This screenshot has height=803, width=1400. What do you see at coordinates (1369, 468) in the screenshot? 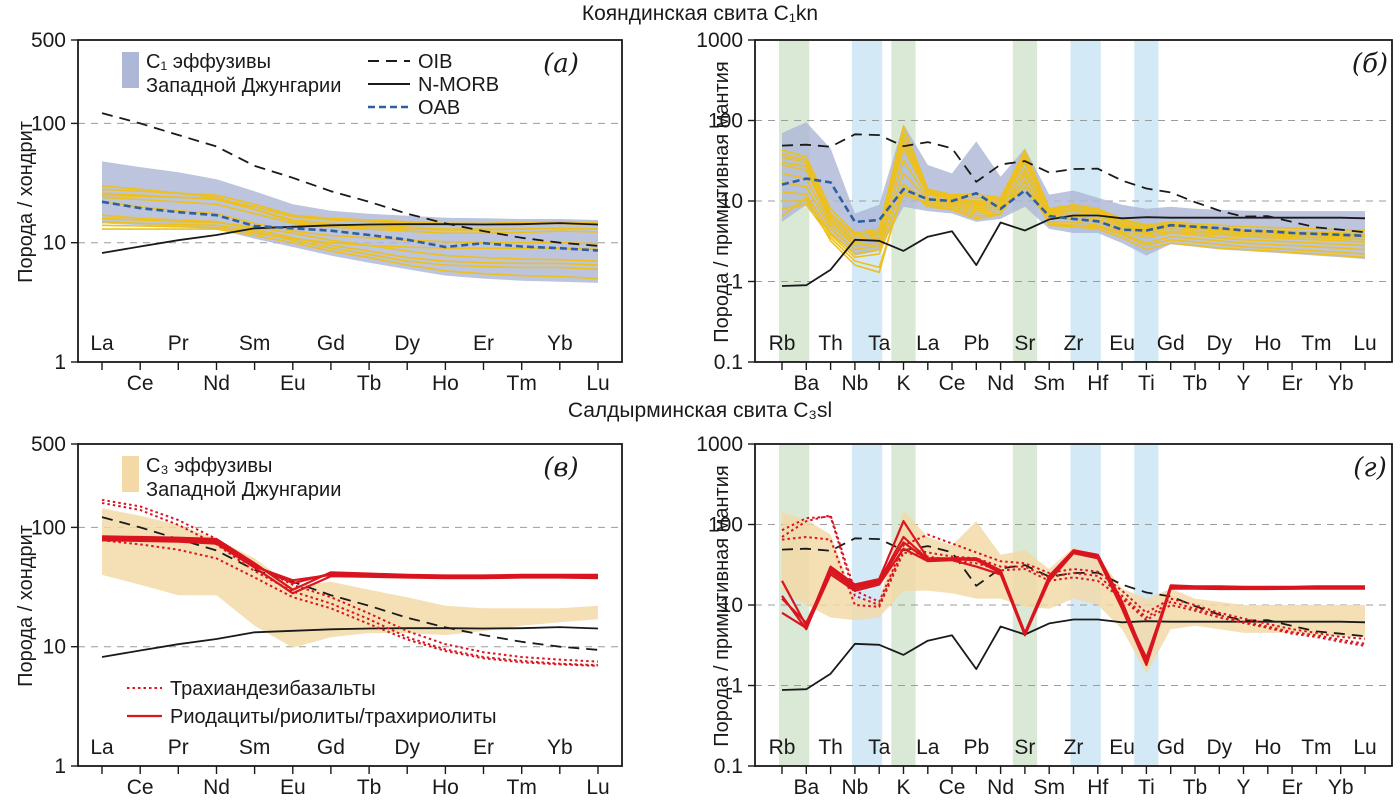
I see `panel-letter-g: (г)` at bounding box center [1369, 468].